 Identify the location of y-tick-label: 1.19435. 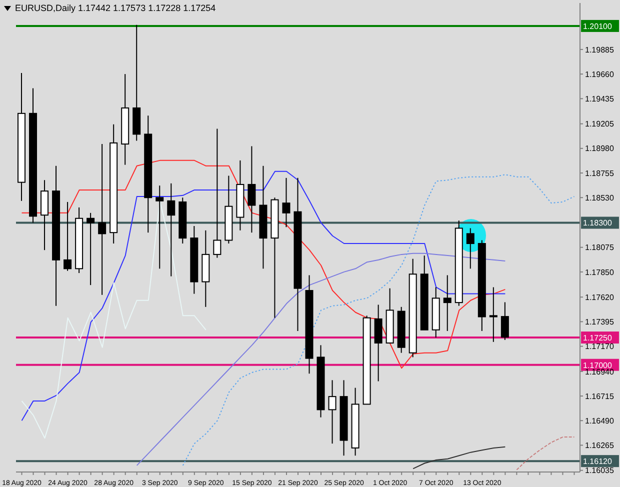
(599, 99).